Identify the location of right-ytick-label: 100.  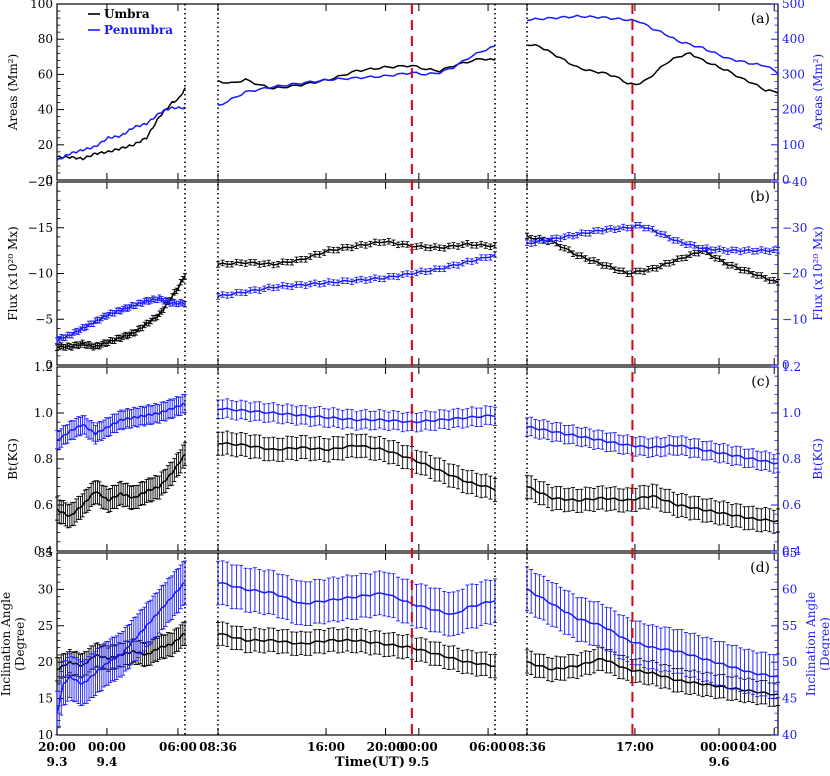
(793, 145).